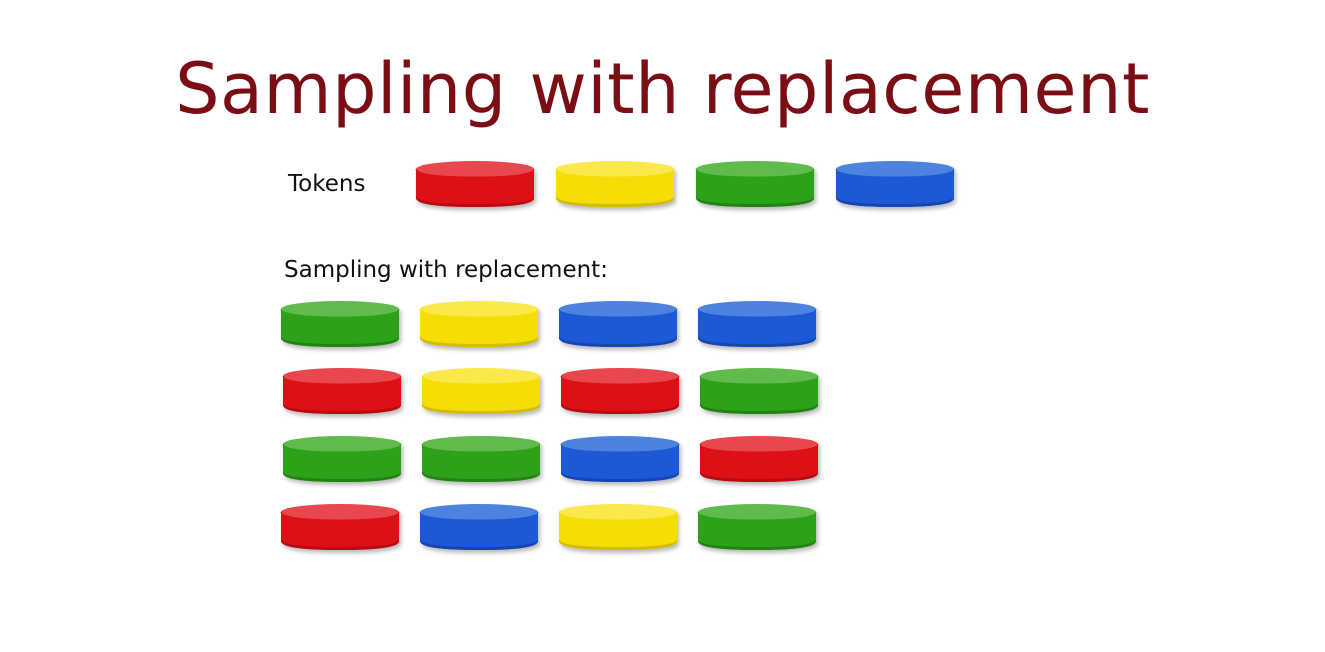 The image size is (1325, 652). What do you see at coordinates (755, 184) in the screenshot?
I see `token-disc-green` at bounding box center [755, 184].